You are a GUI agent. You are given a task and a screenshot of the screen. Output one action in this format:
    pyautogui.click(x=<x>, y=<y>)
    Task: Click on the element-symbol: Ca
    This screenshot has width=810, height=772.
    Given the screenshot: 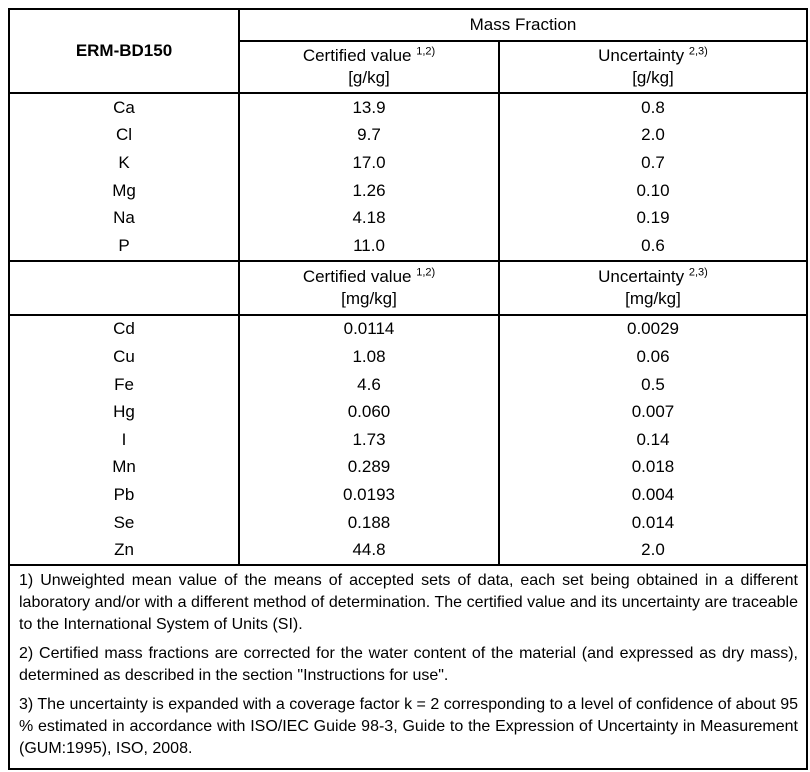 What is the action you would take?
    pyautogui.click(x=124, y=107)
    